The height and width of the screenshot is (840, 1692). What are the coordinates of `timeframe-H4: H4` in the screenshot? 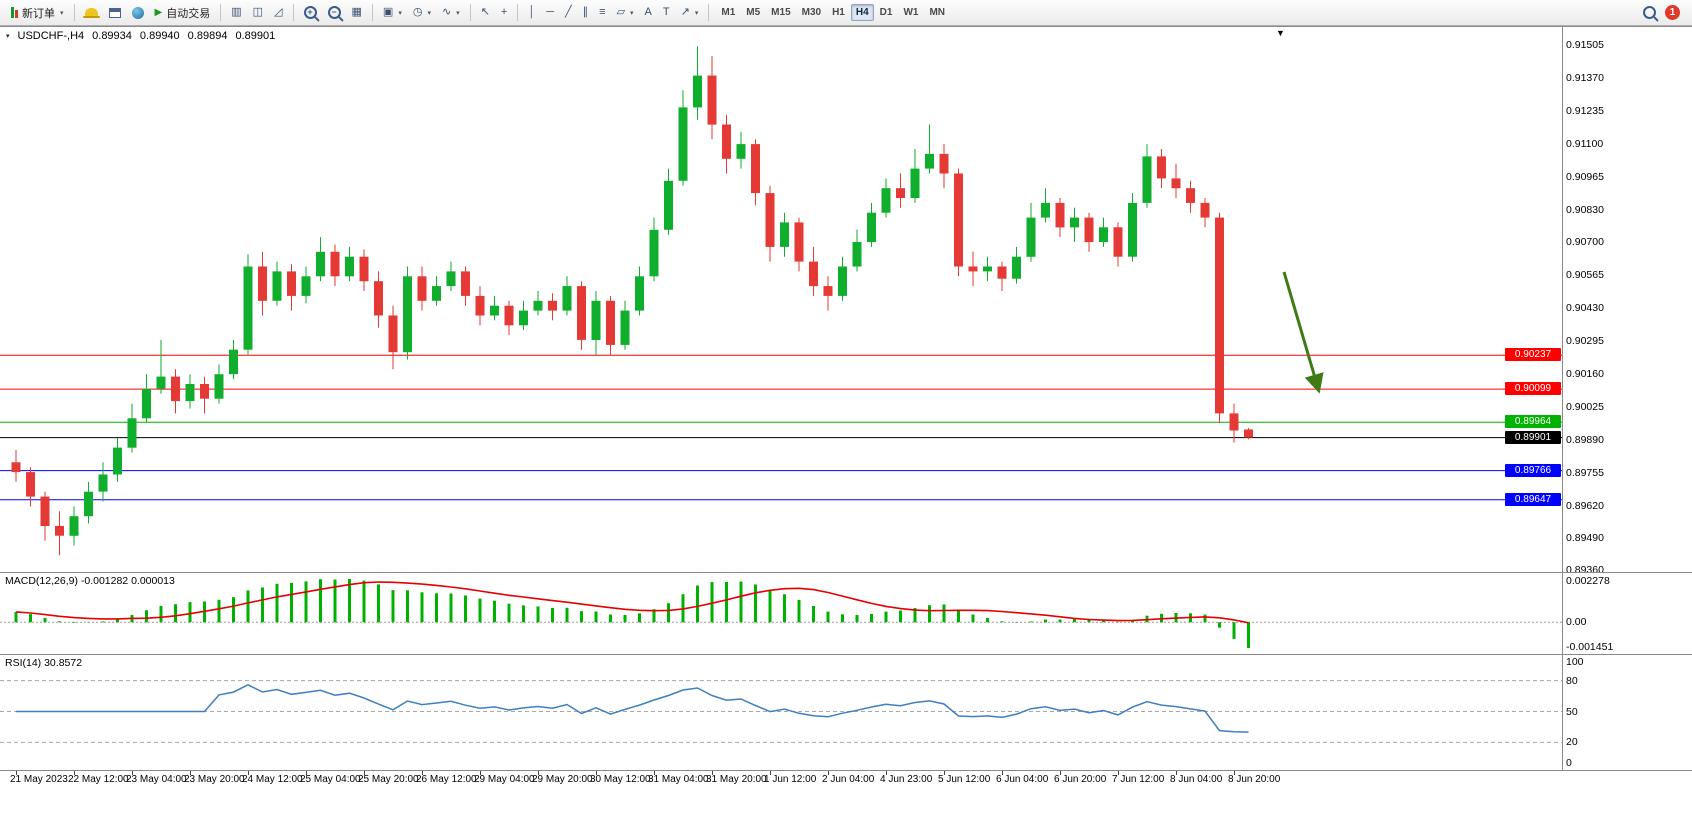 It's located at (862, 12).